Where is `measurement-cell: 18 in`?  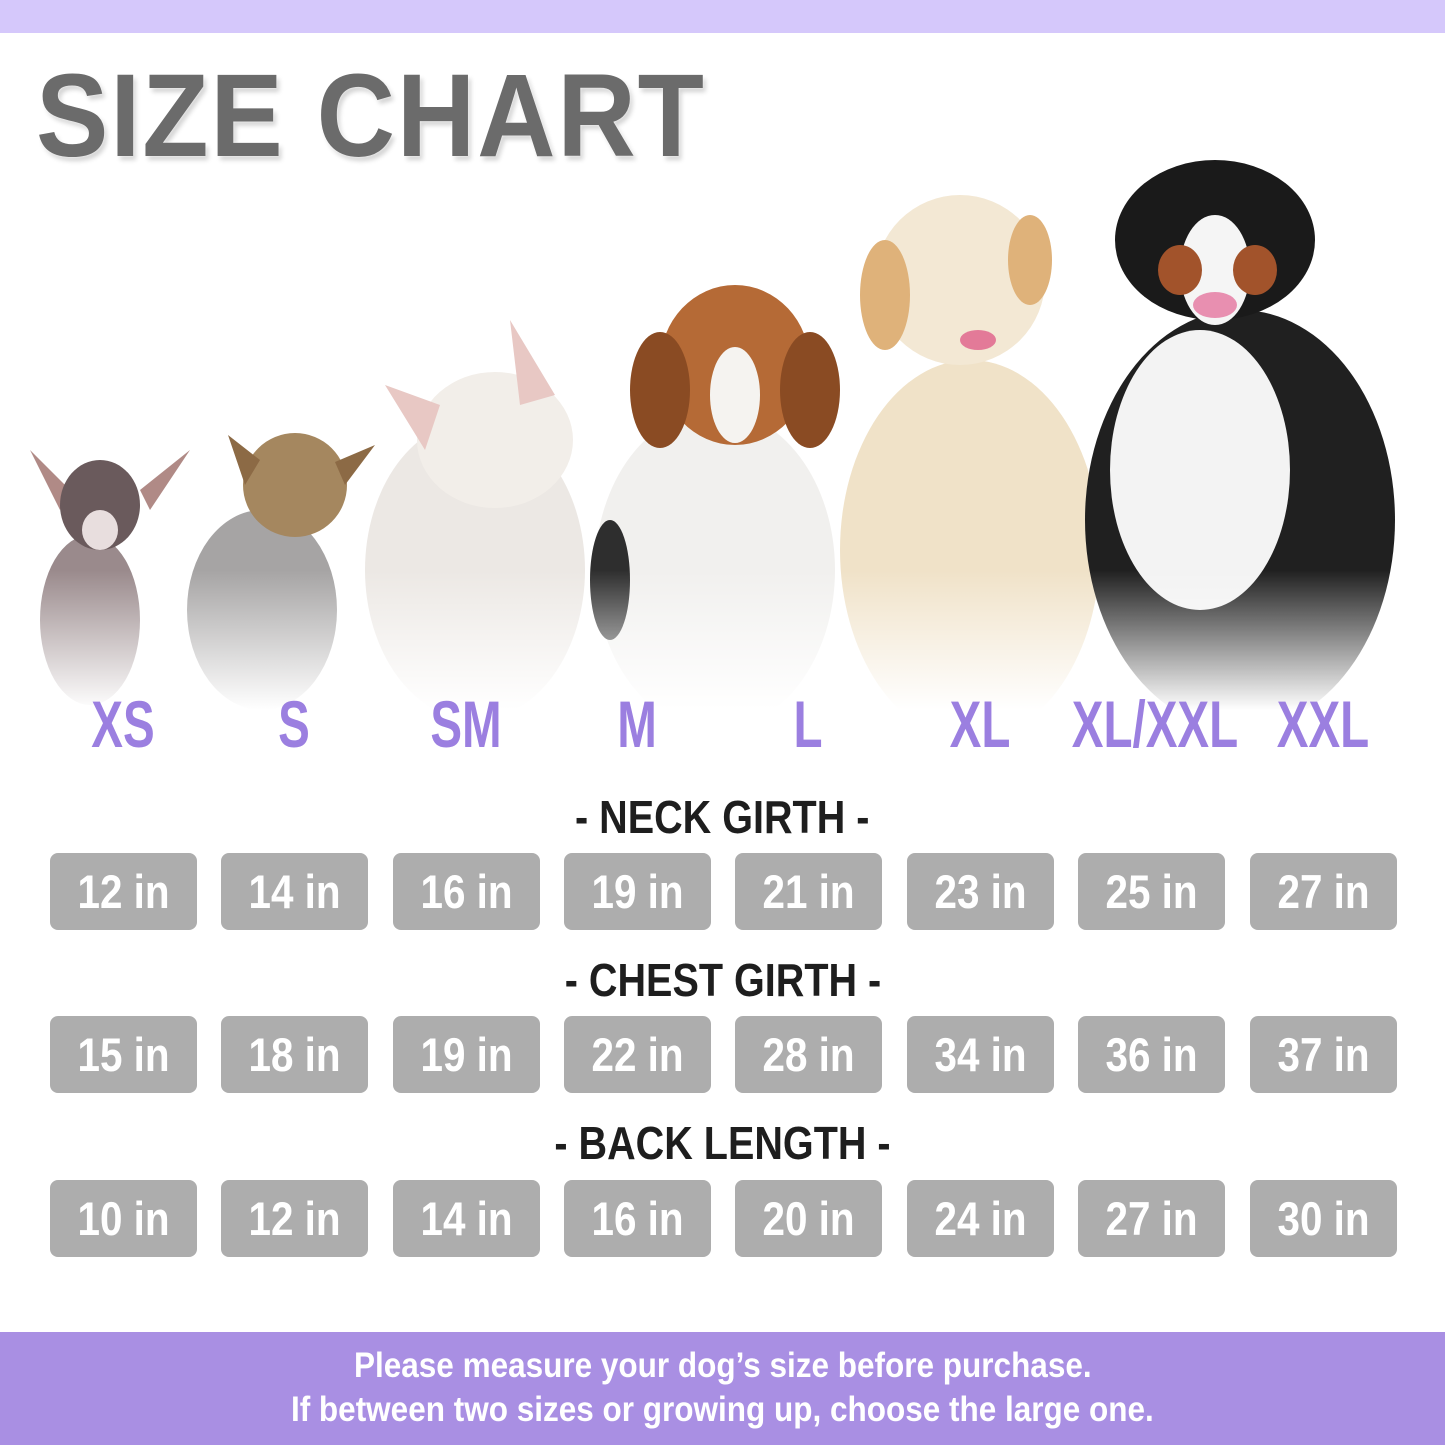 measurement-cell: 18 in is located at coordinates (294, 1054).